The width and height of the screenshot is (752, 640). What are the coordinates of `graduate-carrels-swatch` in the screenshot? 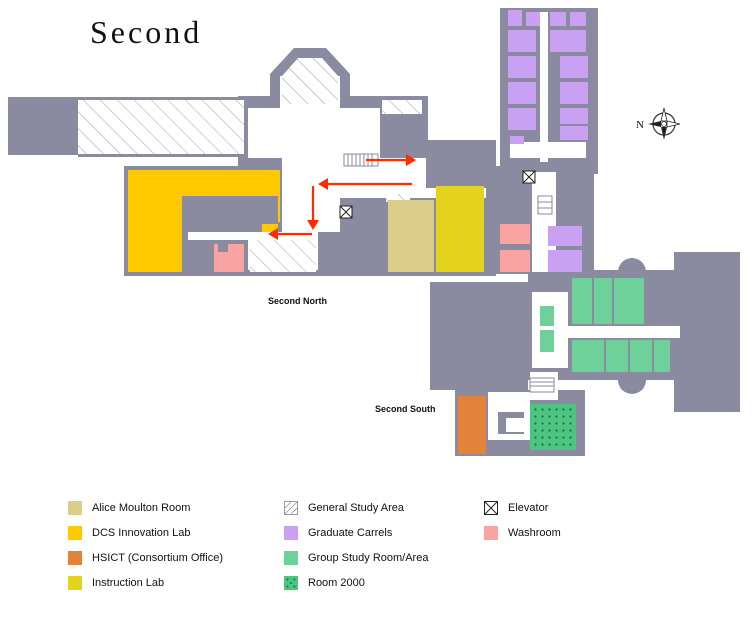 It's located at (291, 533).